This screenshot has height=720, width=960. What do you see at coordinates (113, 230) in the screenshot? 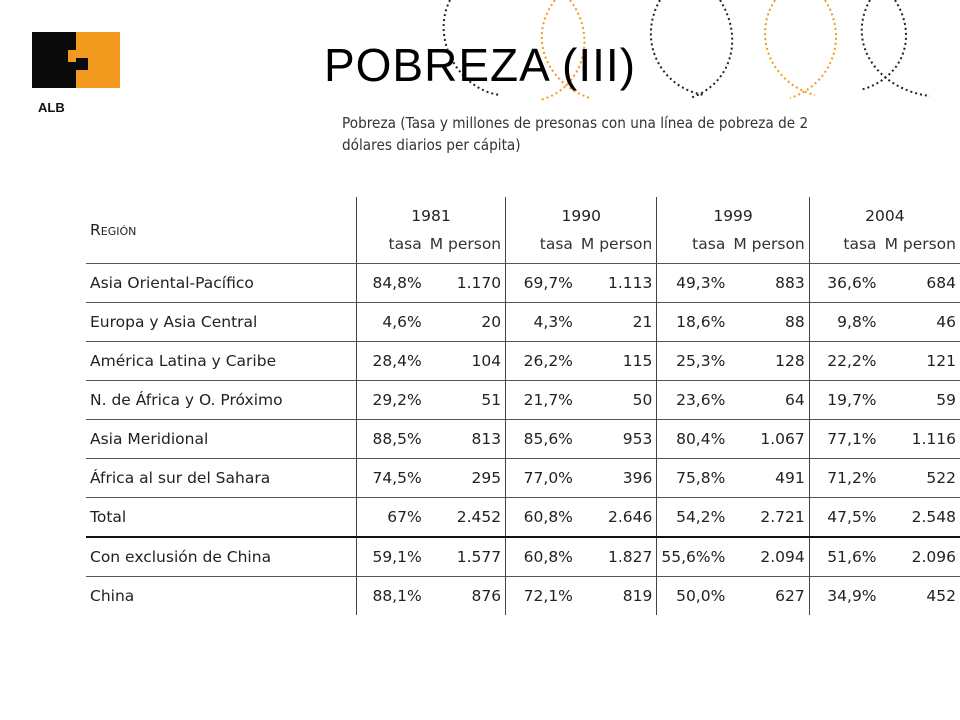
I see `region-header-text: Región` at bounding box center [113, 230].